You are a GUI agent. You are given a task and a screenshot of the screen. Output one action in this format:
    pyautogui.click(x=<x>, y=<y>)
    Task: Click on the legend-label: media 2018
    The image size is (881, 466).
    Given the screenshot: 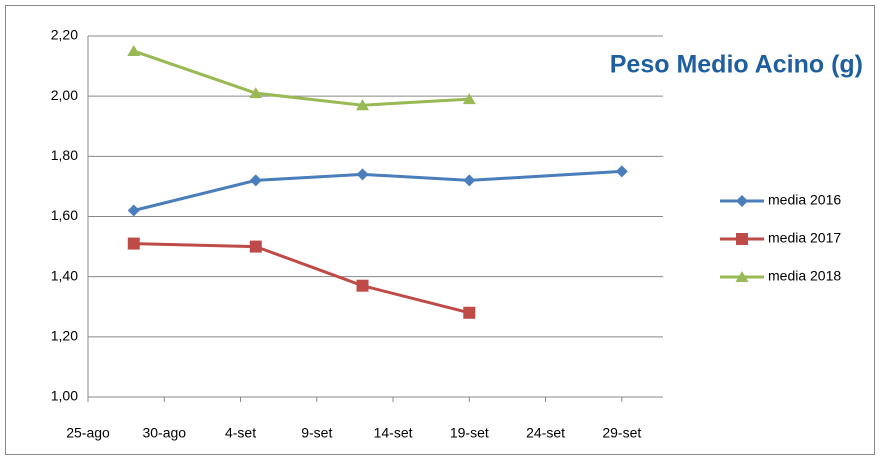 What is the action you would take?
    pyautogui.click(x=804, y=276)
    